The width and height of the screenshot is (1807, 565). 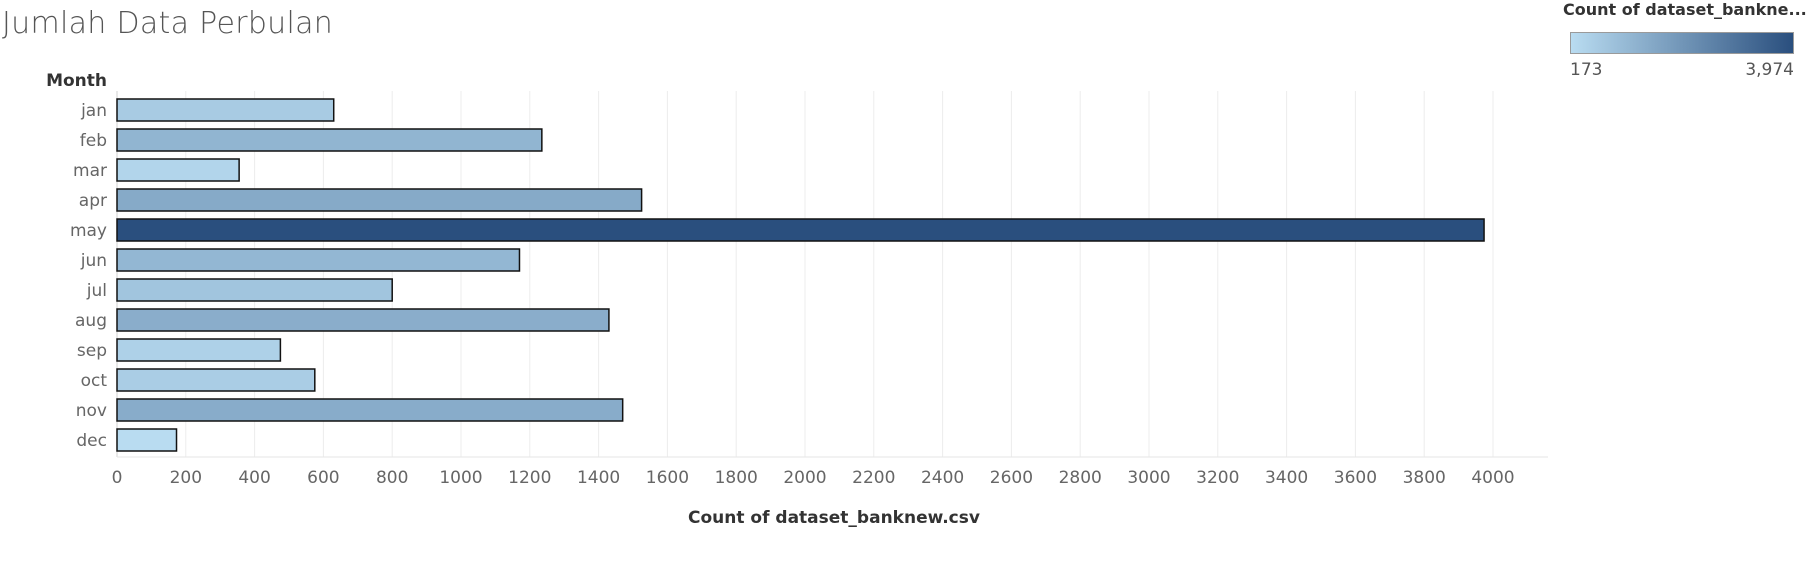 What do you see at coordinates (93, 141) in the screenshot?
I see `y-tick-label-feb: feb` at bounding box center [93, 141].